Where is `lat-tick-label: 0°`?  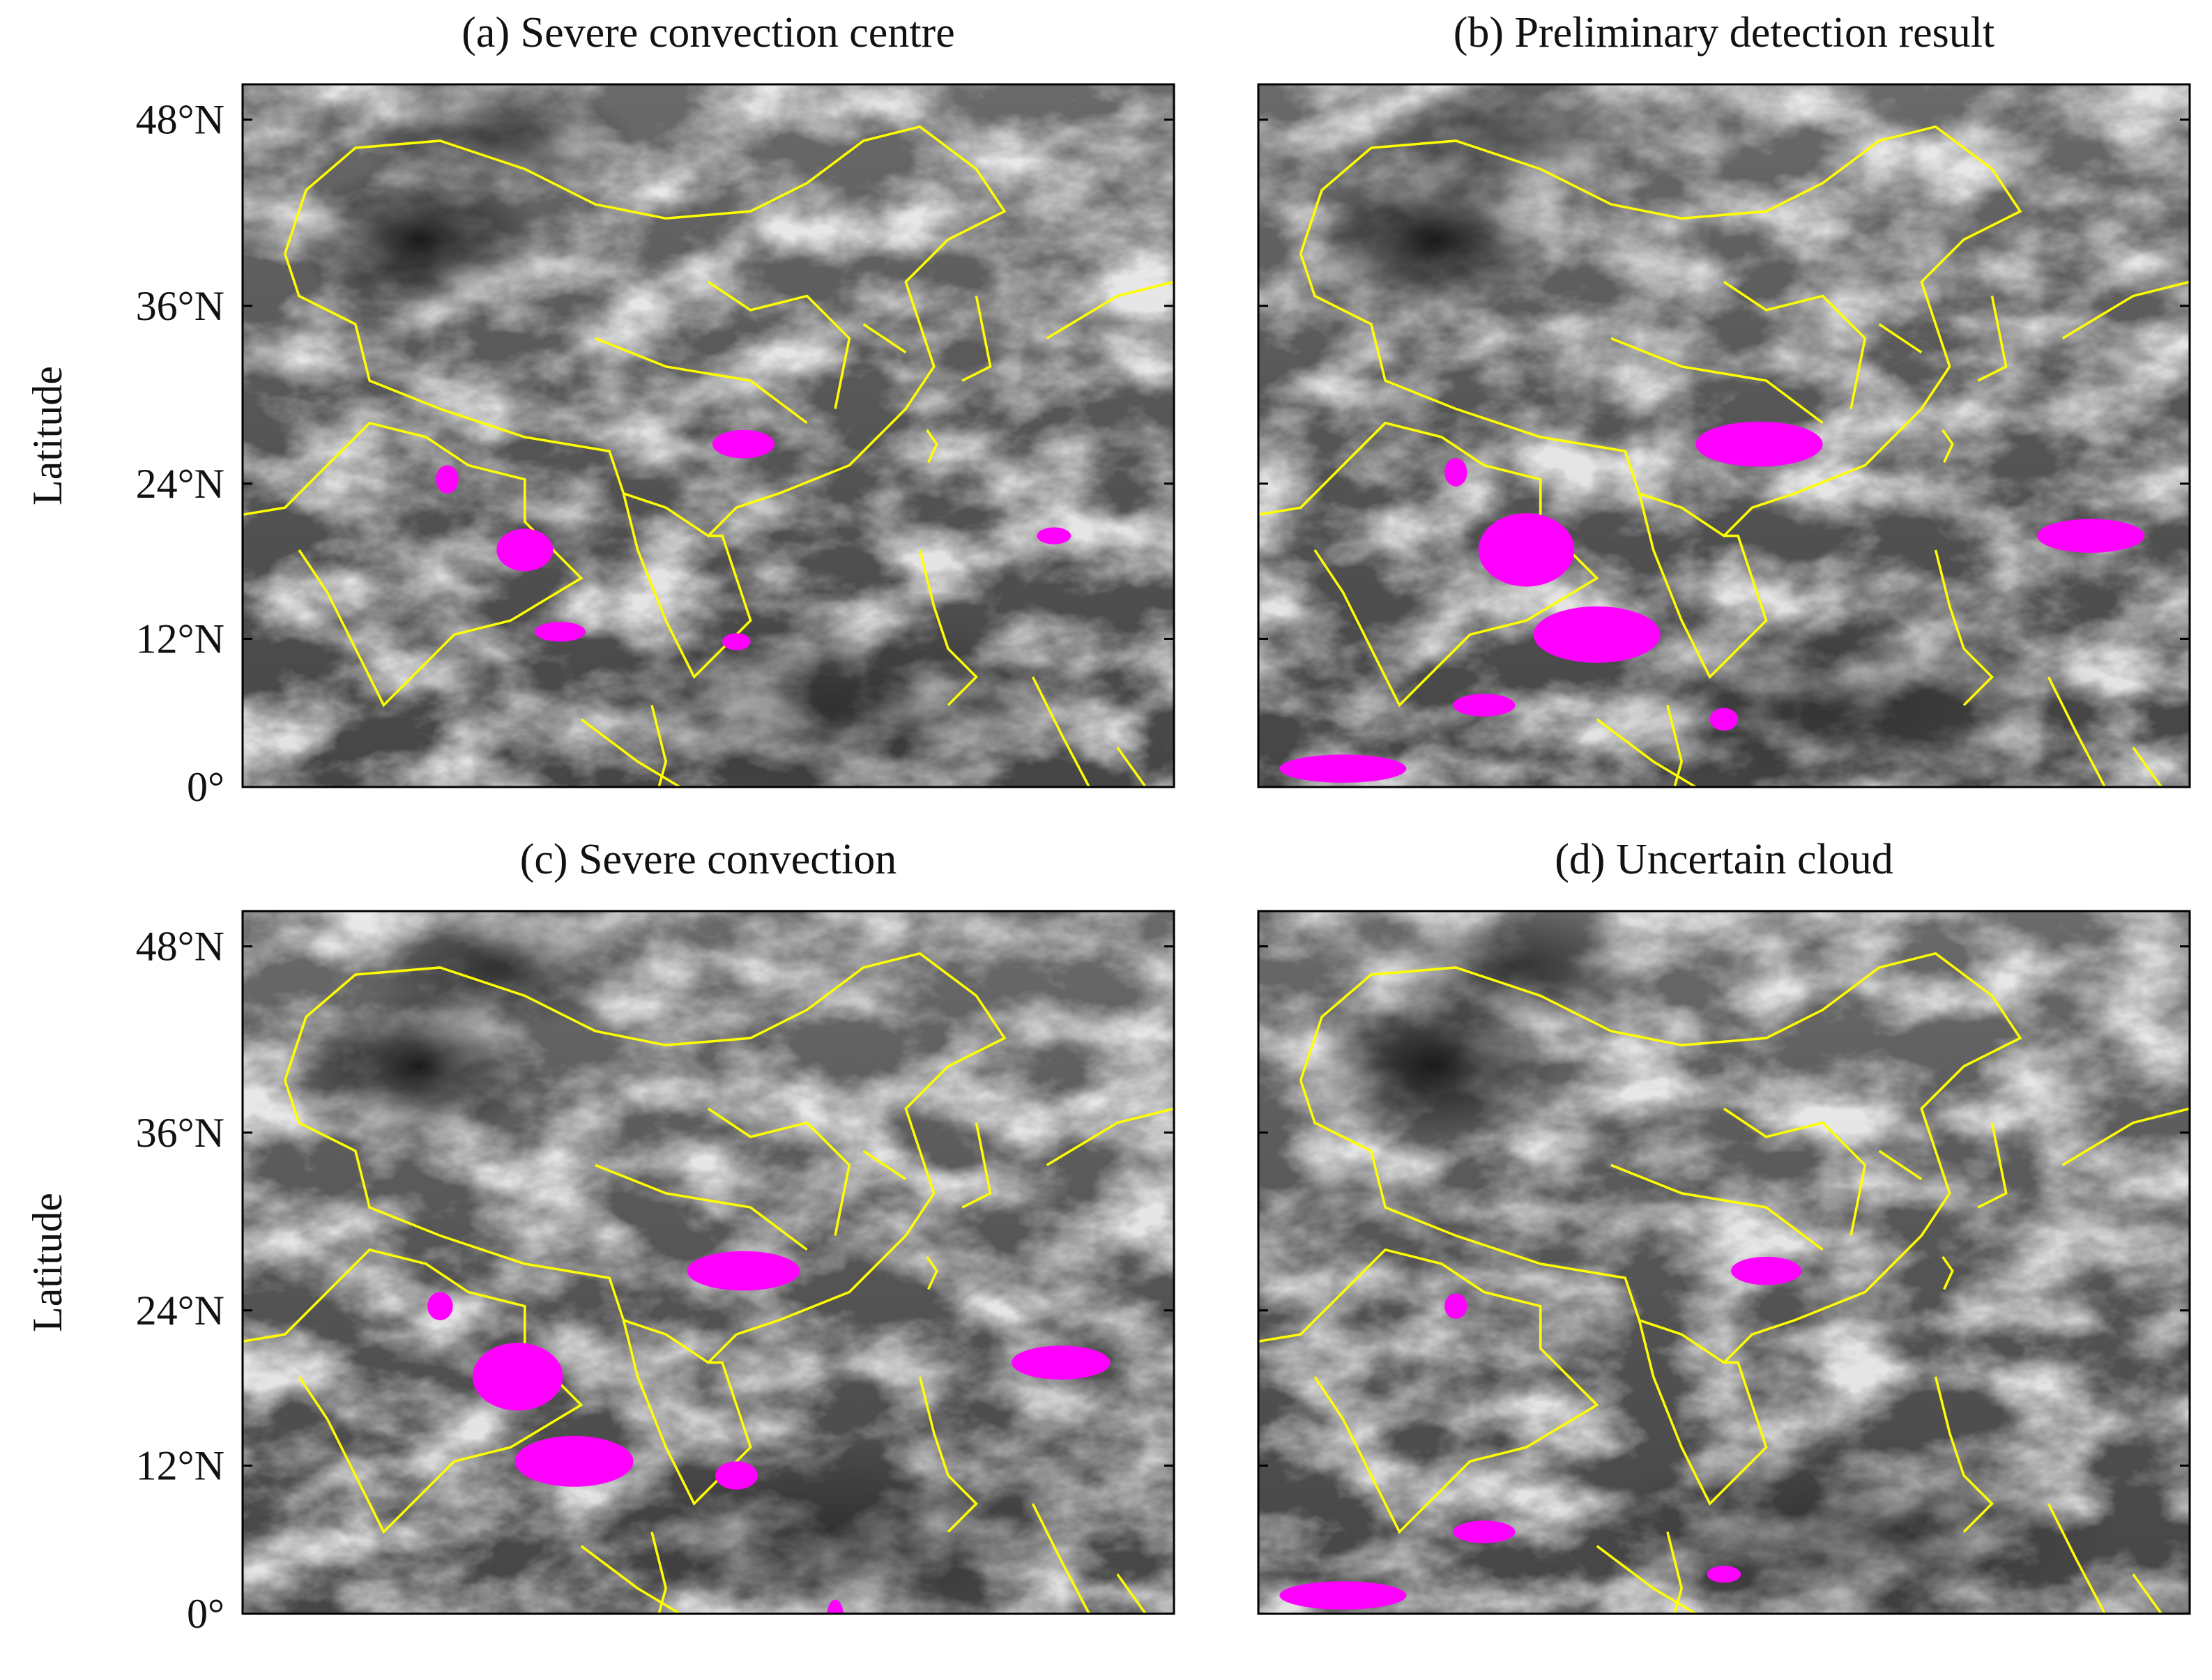 lat-tick-label: 0° is located at coordinates (205, 787).